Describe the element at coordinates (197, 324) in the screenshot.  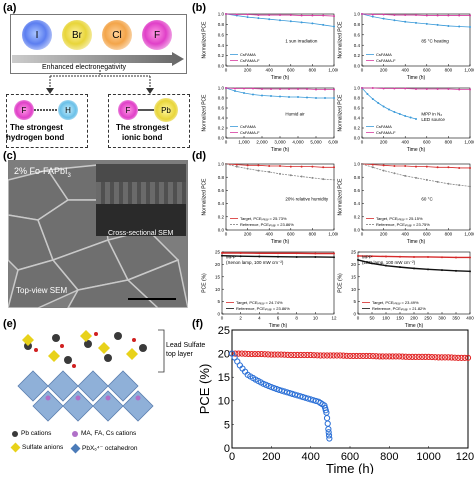
I see `panel-label-f: (f)` at that location.